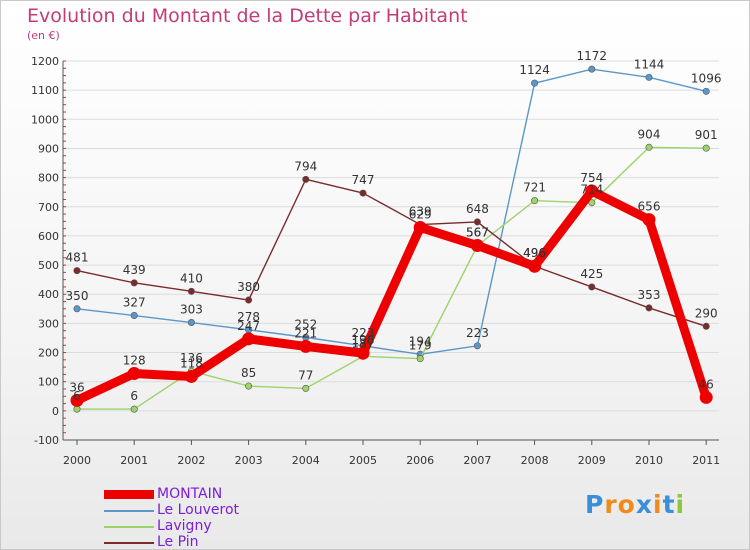 The height and width of the screenshot is (550, 750). I want to click on brand-letter: x, so click(644, 504).